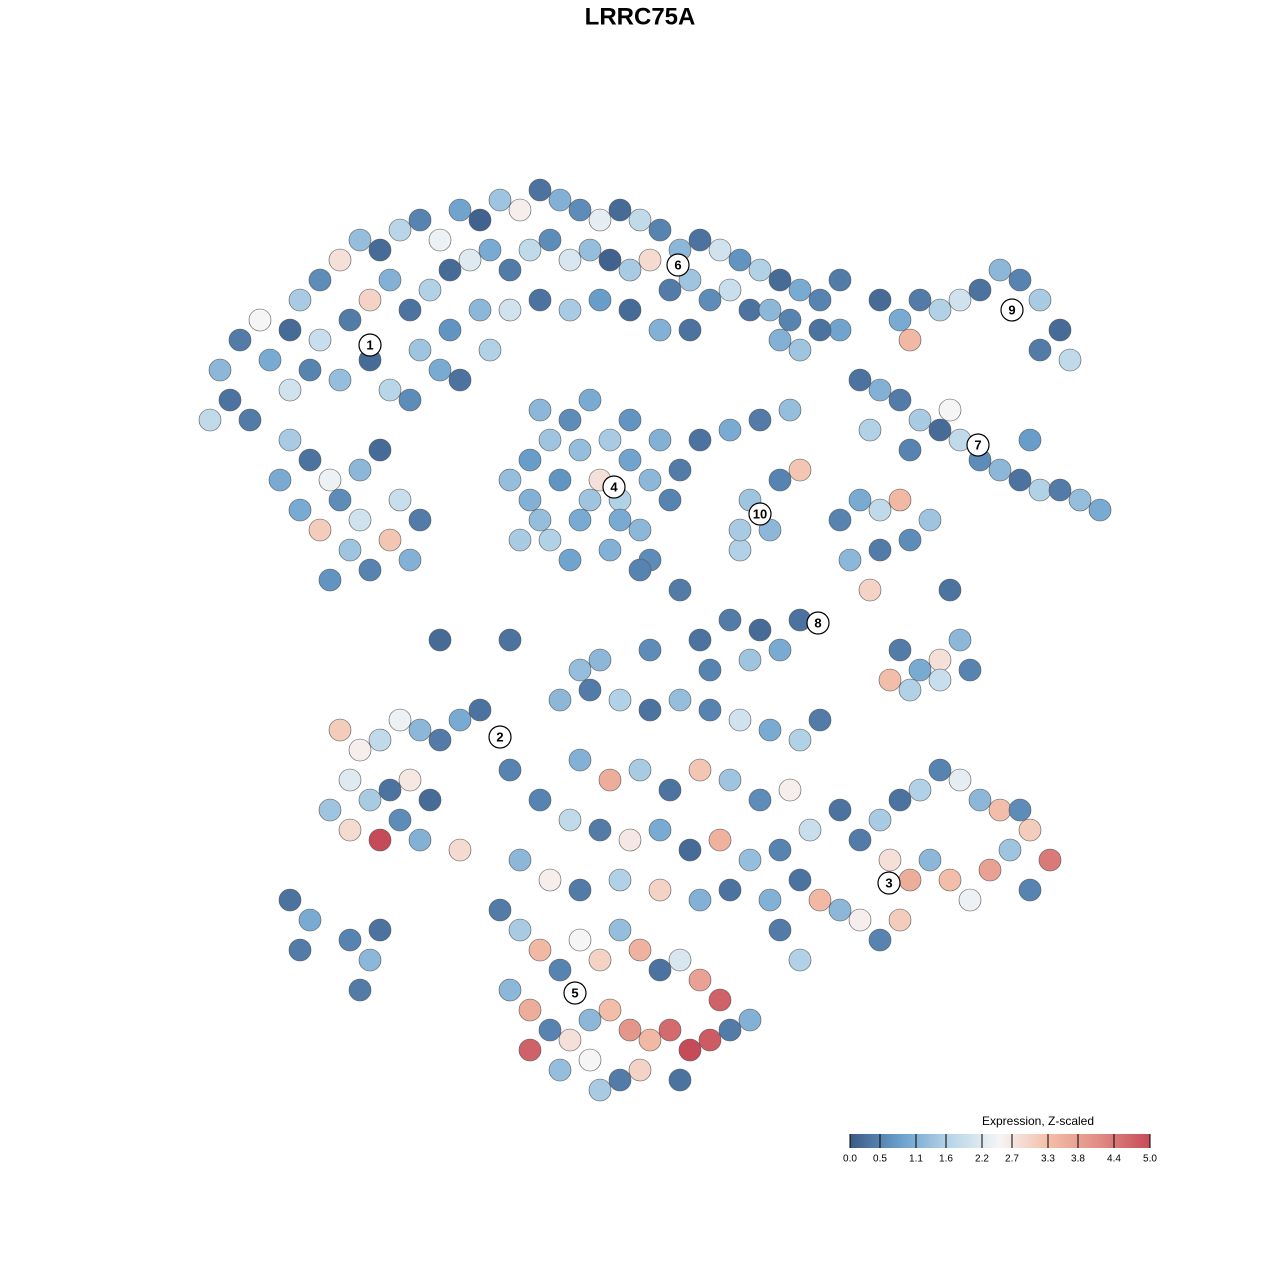 The width and height of the screenshot is (1280, 1285). I want to click on colorbar-tick-label: 3.8, so click(1078, 1159).